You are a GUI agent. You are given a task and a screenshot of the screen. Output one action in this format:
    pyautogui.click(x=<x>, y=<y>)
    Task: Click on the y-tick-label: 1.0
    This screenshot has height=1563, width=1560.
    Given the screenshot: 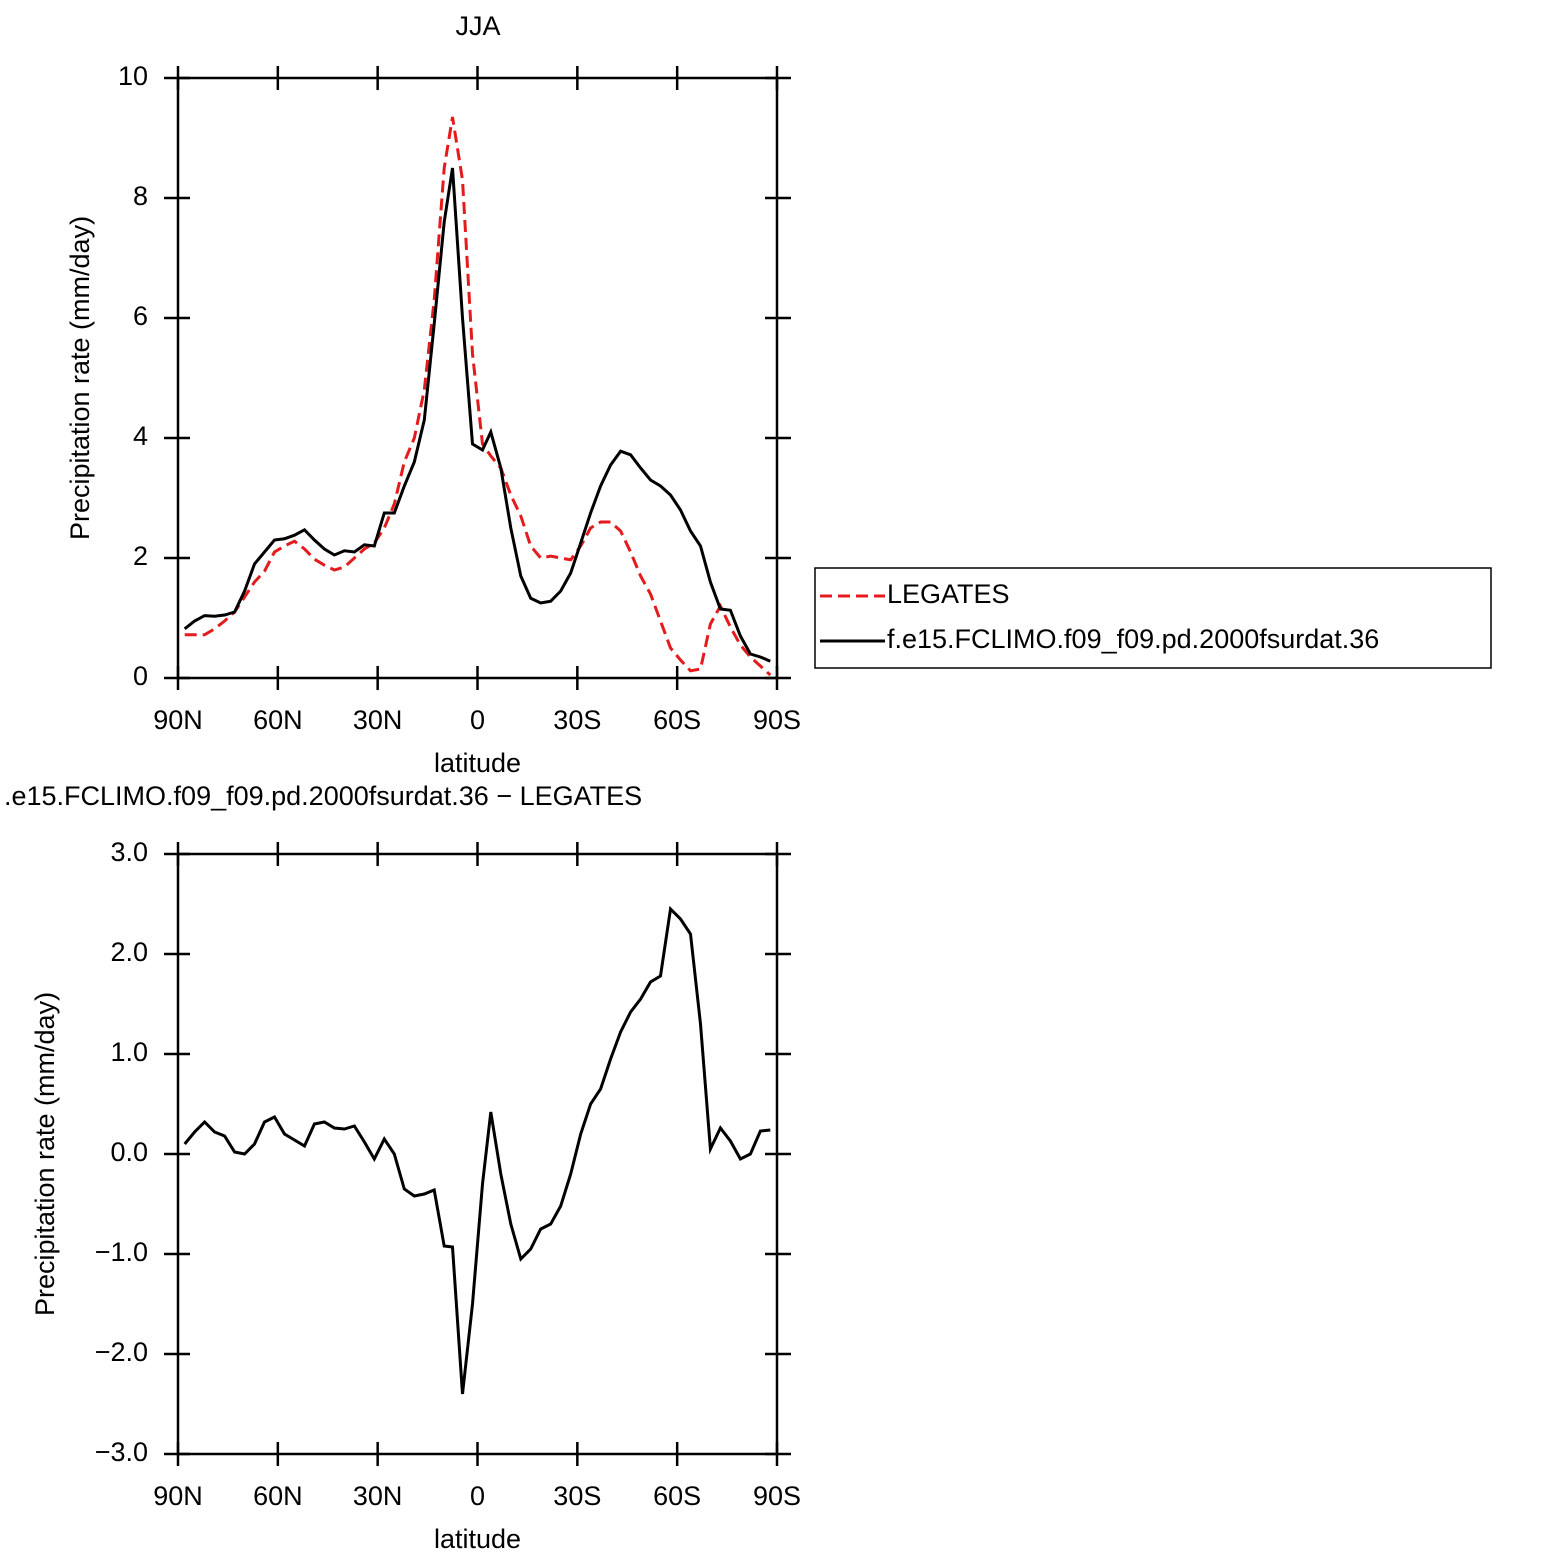 What is the action you would take?
    pyautogui.click(x=129, y=1052)
    